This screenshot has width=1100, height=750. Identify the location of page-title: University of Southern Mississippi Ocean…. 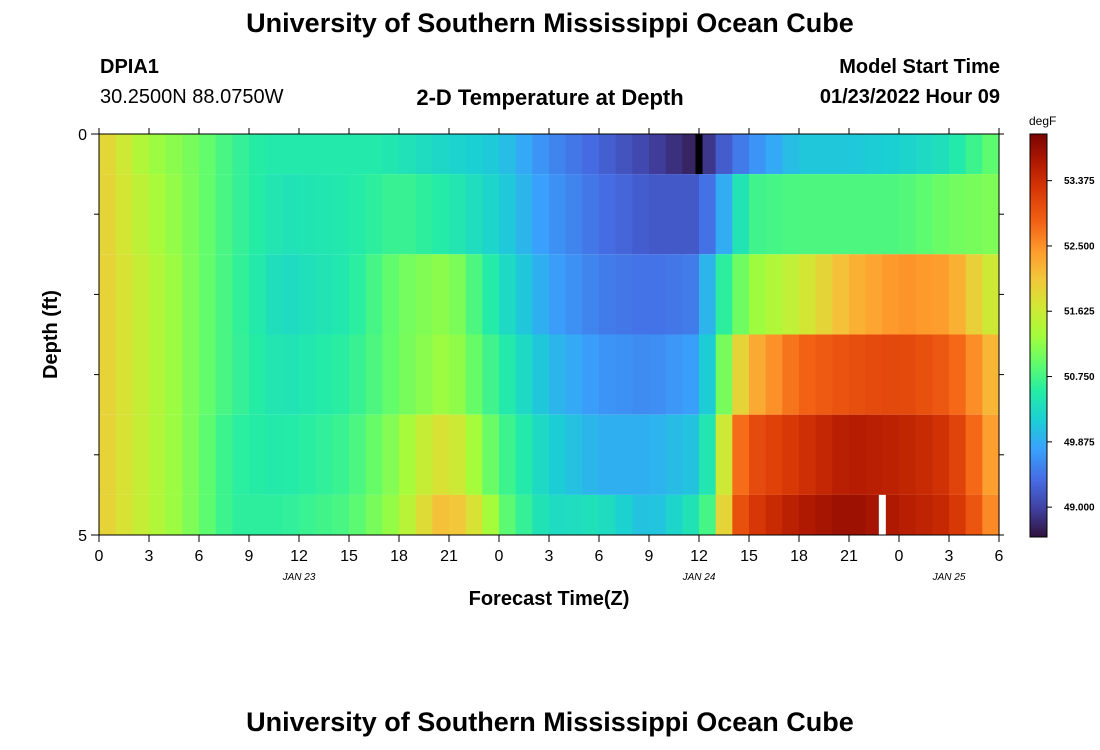
(550, 23).